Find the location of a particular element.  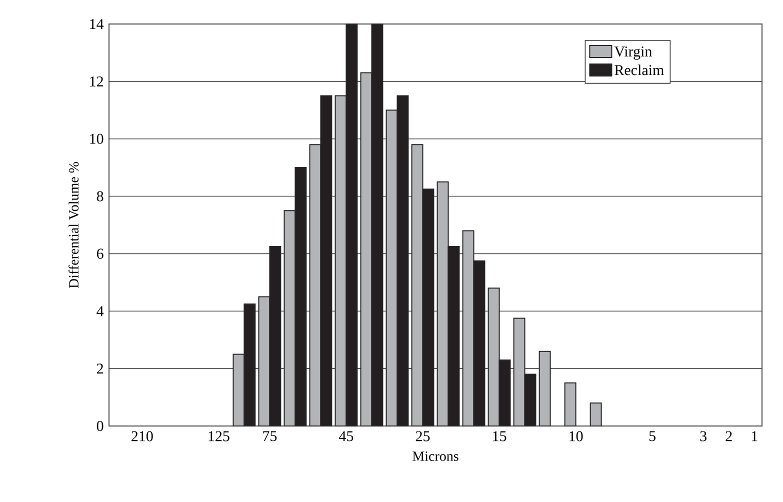

legend-label: Virgin is located at coordinates (633, 53).